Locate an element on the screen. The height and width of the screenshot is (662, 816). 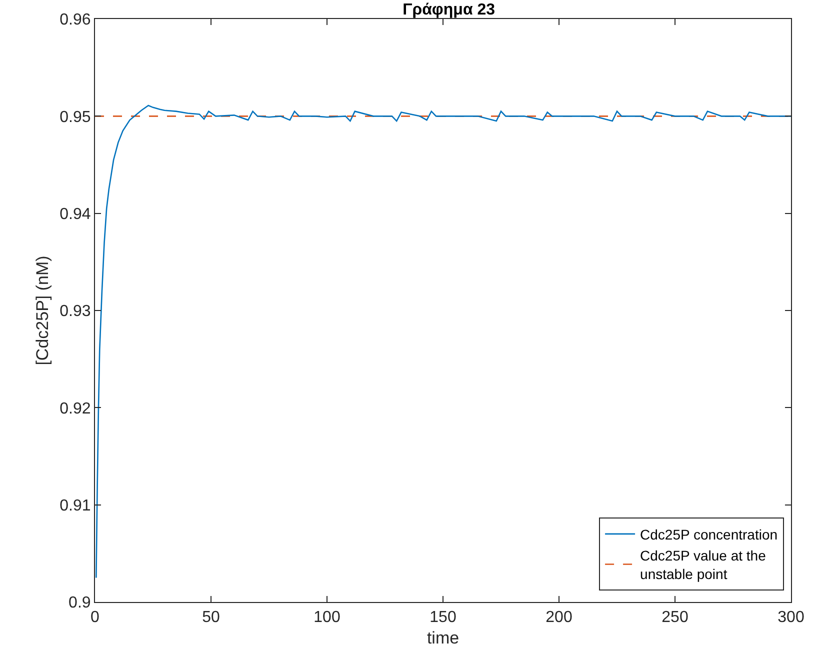
chart-title: Γράφημα 23 is located at coordinates (449, 10).